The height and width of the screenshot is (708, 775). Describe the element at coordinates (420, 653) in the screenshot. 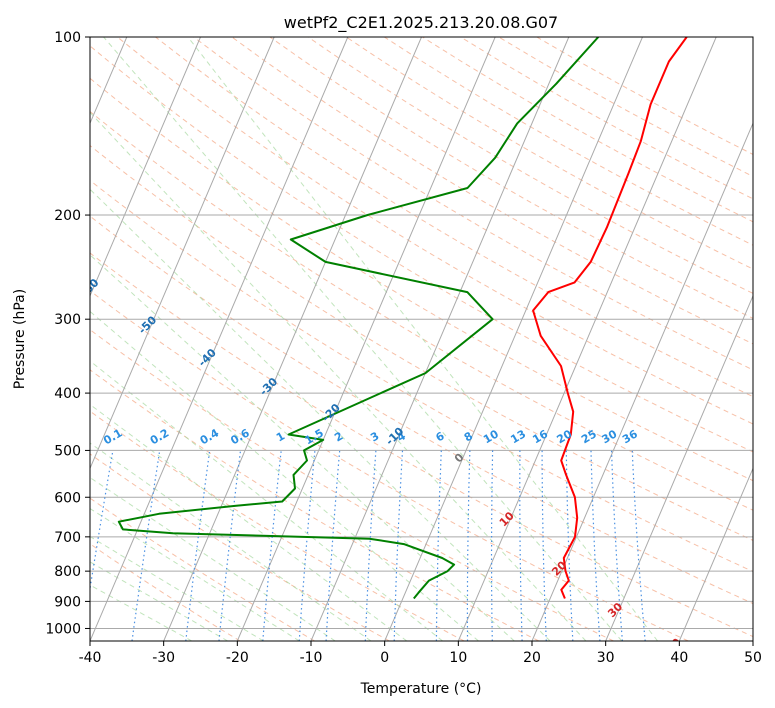

I see `x-axis: -40 -30 -20 -10 0 10 20 30 40 50` at that location.